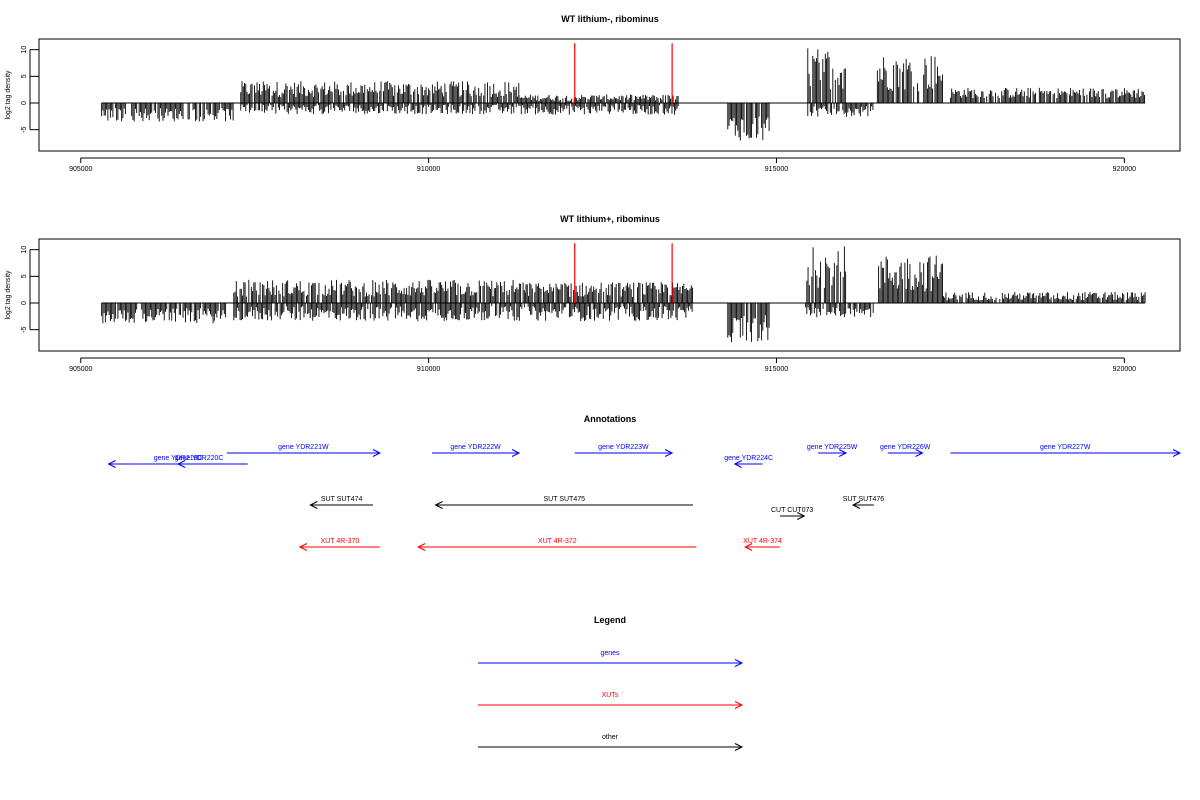 This screenshot has width=1200, height=800. What do you see at coordinates (178, 458) in the screenshot?
I see `gene-label: gene YDR219C` at bounding box center [178, 458].